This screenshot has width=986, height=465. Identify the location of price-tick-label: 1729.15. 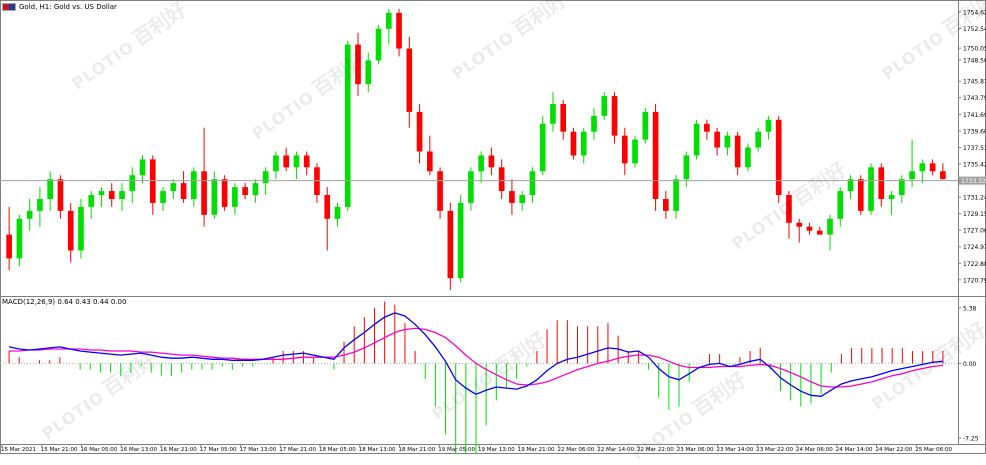
(974, 214).